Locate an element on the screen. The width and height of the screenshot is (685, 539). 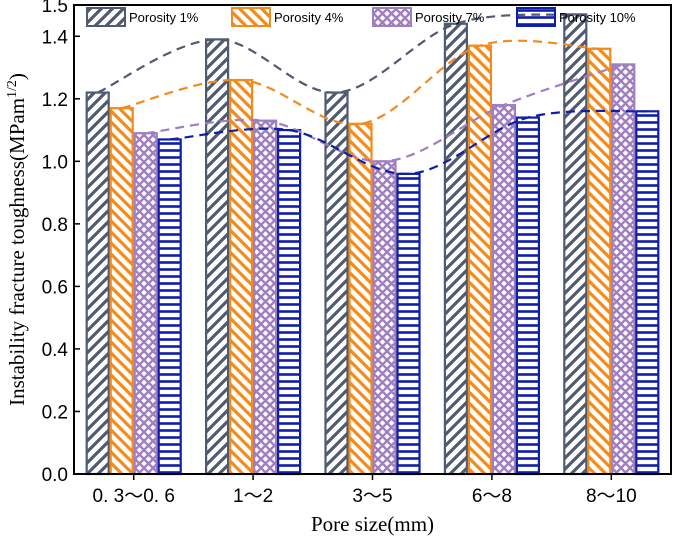
legend-label-4: Porosity 10% is located at coordinates (597, 17).